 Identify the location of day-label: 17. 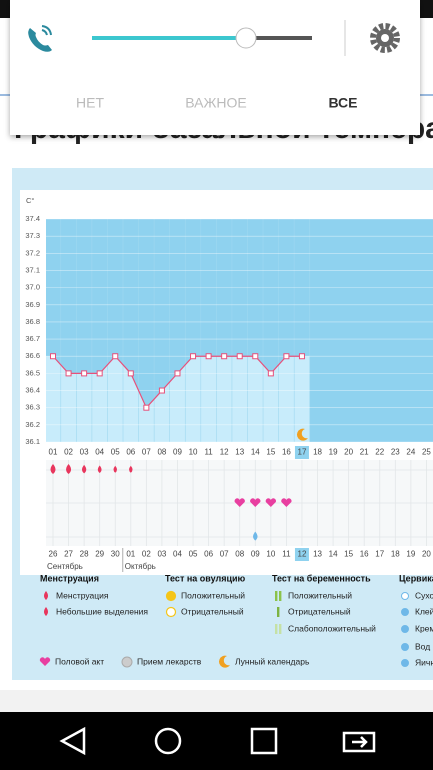
(302, 452).